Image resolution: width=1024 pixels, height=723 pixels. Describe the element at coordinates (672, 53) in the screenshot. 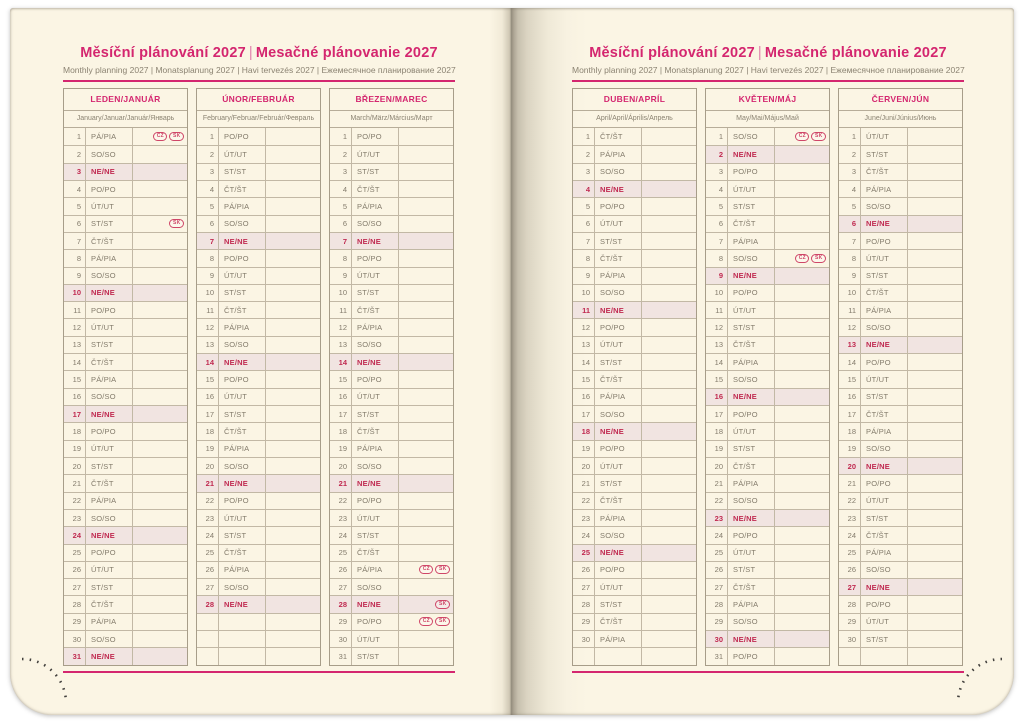

I see `page-title-czech: Měsíční plánování 2027` at that location.